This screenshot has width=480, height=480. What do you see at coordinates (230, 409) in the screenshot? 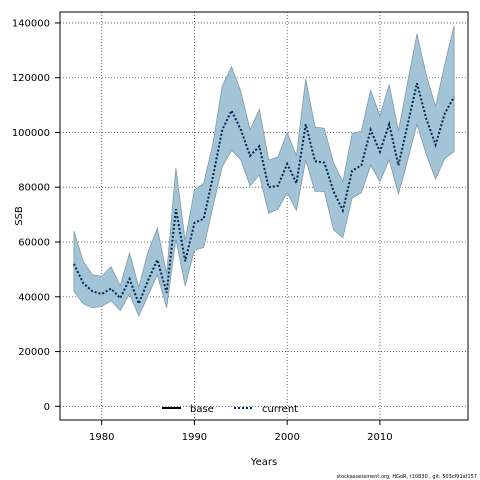
I see `legend: base current` at bounding box center [230, 409].